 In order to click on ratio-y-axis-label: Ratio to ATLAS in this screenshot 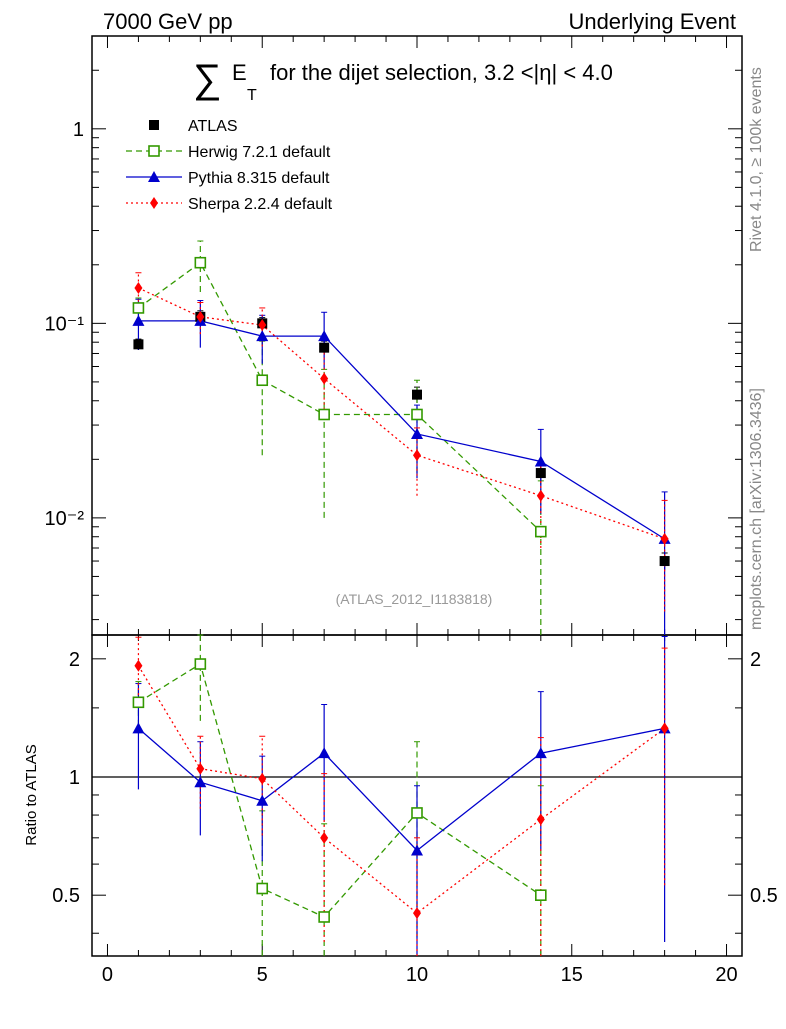, I will do `click(31, 794)`.